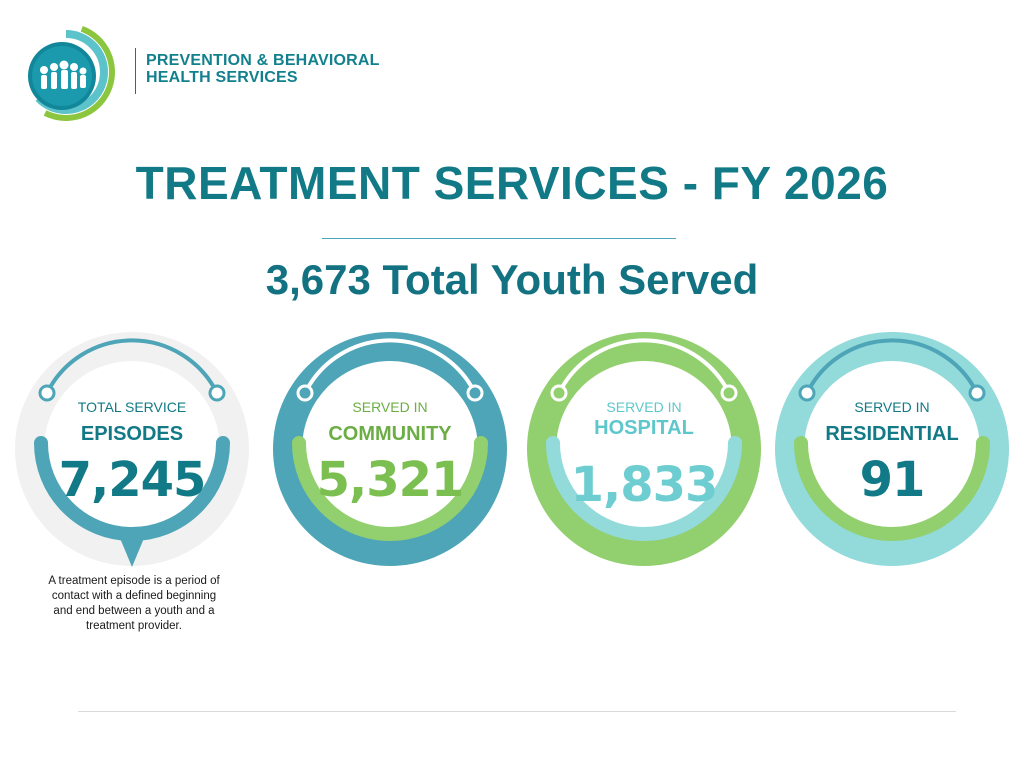  Describe the element at coordinates (132, 407) in the screenshot. I see `episodes-label-line1: TOTAL SERVICE` at that location.